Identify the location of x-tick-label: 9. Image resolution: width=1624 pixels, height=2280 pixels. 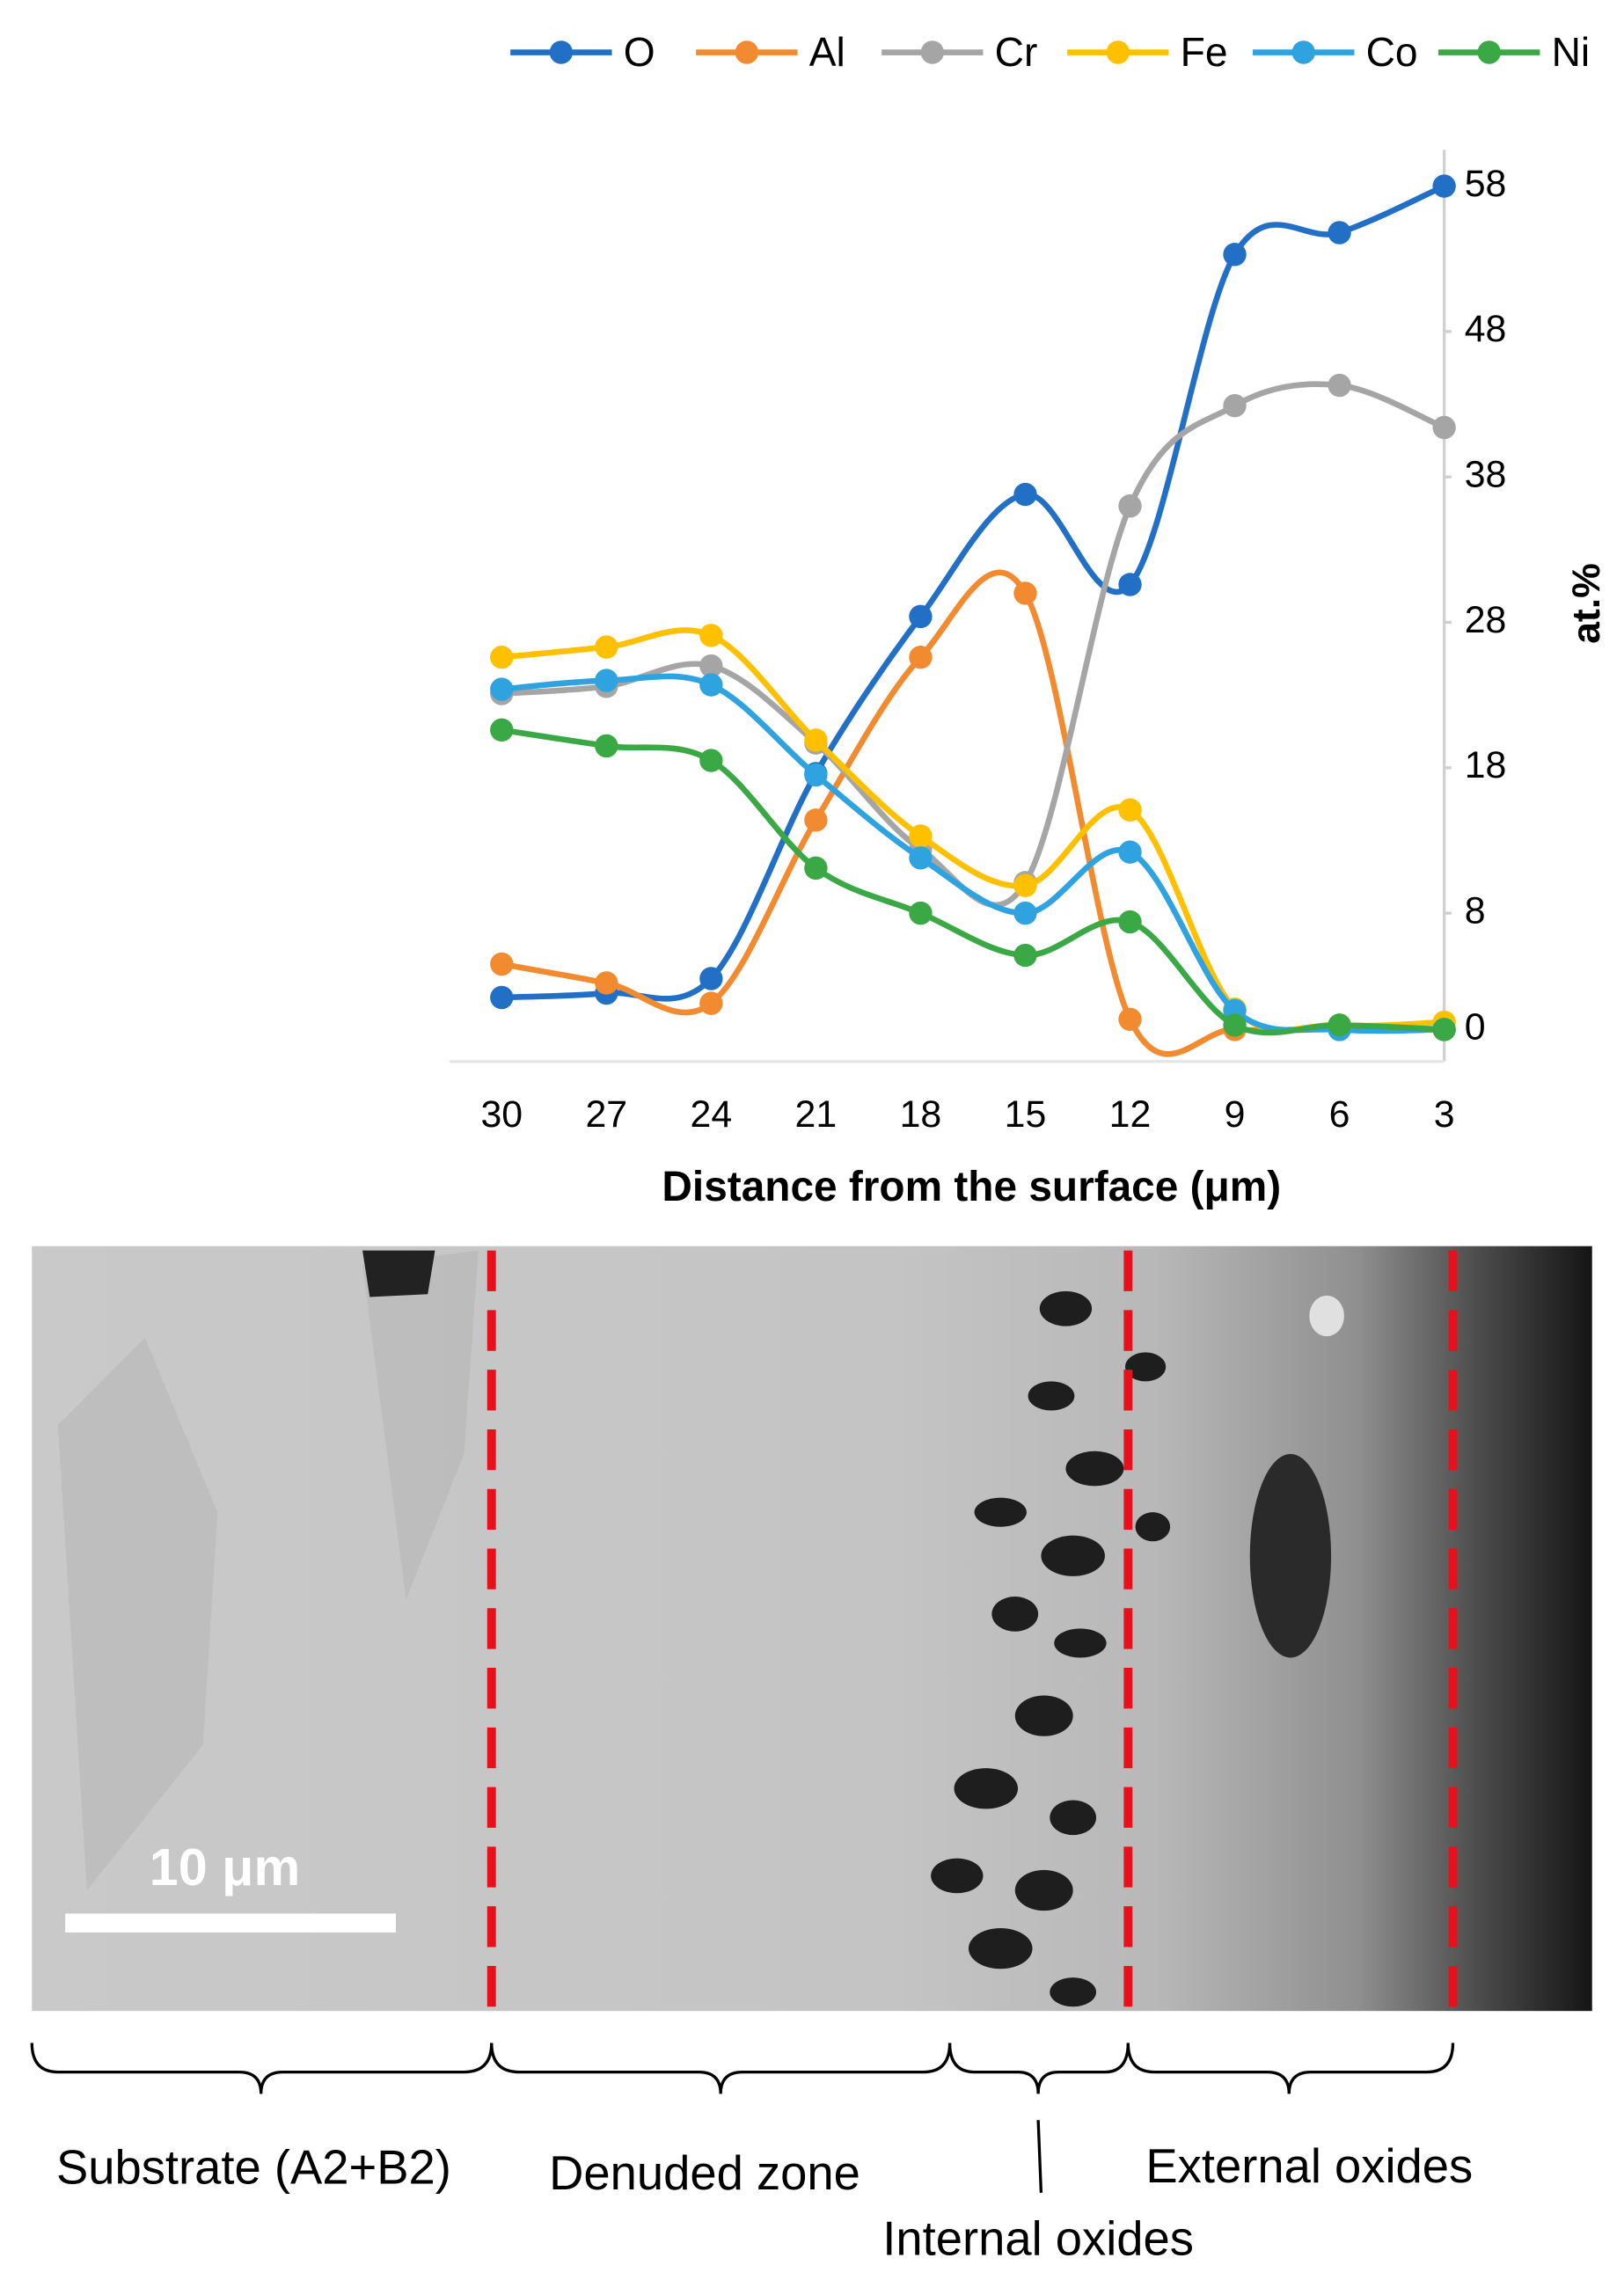
(1235, 1114).